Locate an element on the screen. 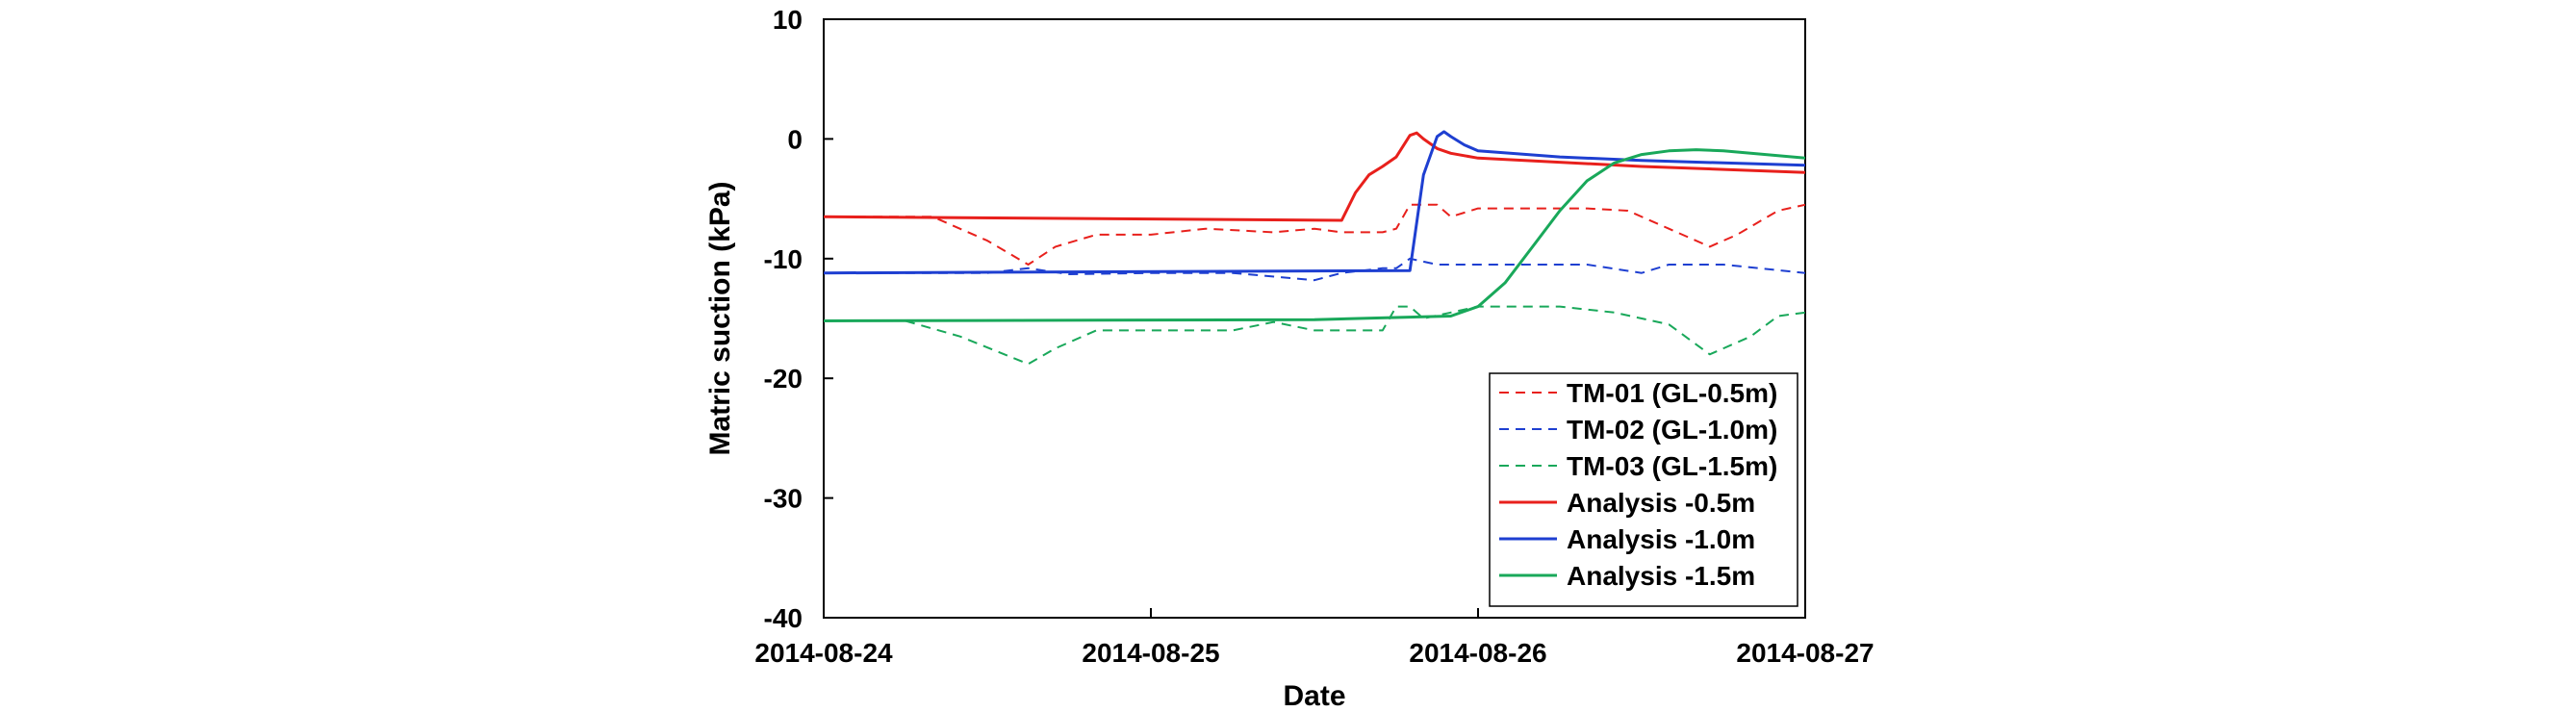  x-tick-label: 2014-08-24 is located at coordinates (823, 653).